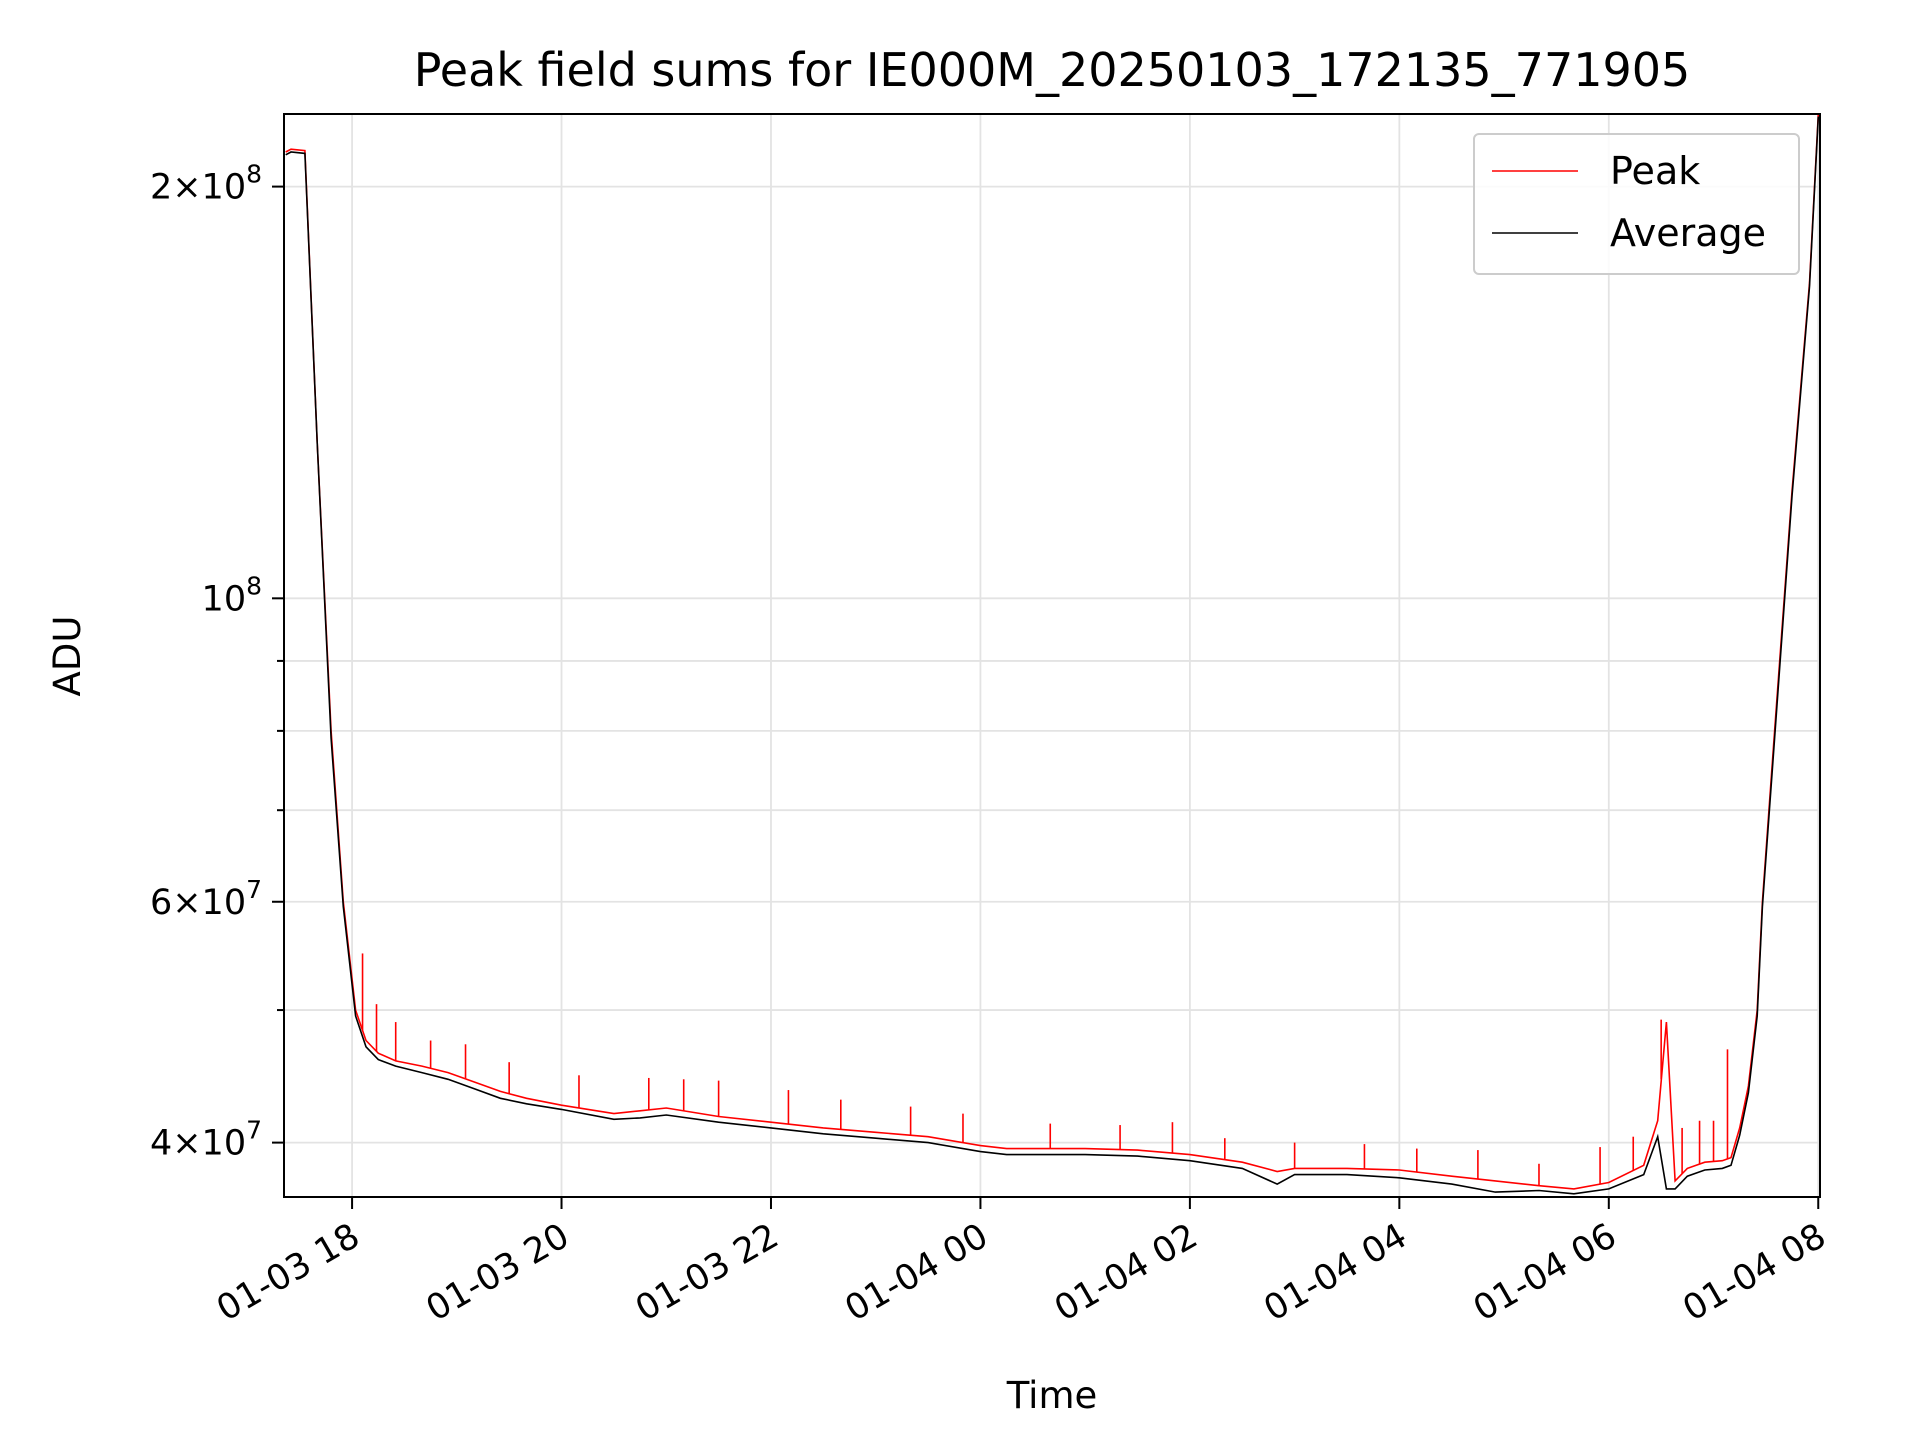 The image size is (1920, 1440). I want to click on y-tick-label: 4×107, so click(206, 1140).